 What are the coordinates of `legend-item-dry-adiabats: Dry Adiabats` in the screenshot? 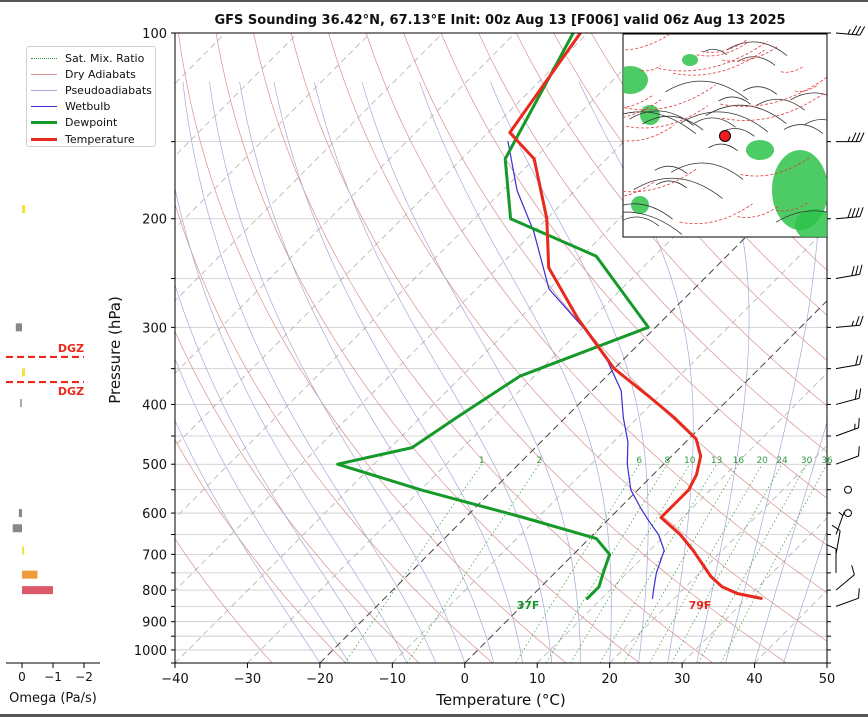 It's located at (93, 74).